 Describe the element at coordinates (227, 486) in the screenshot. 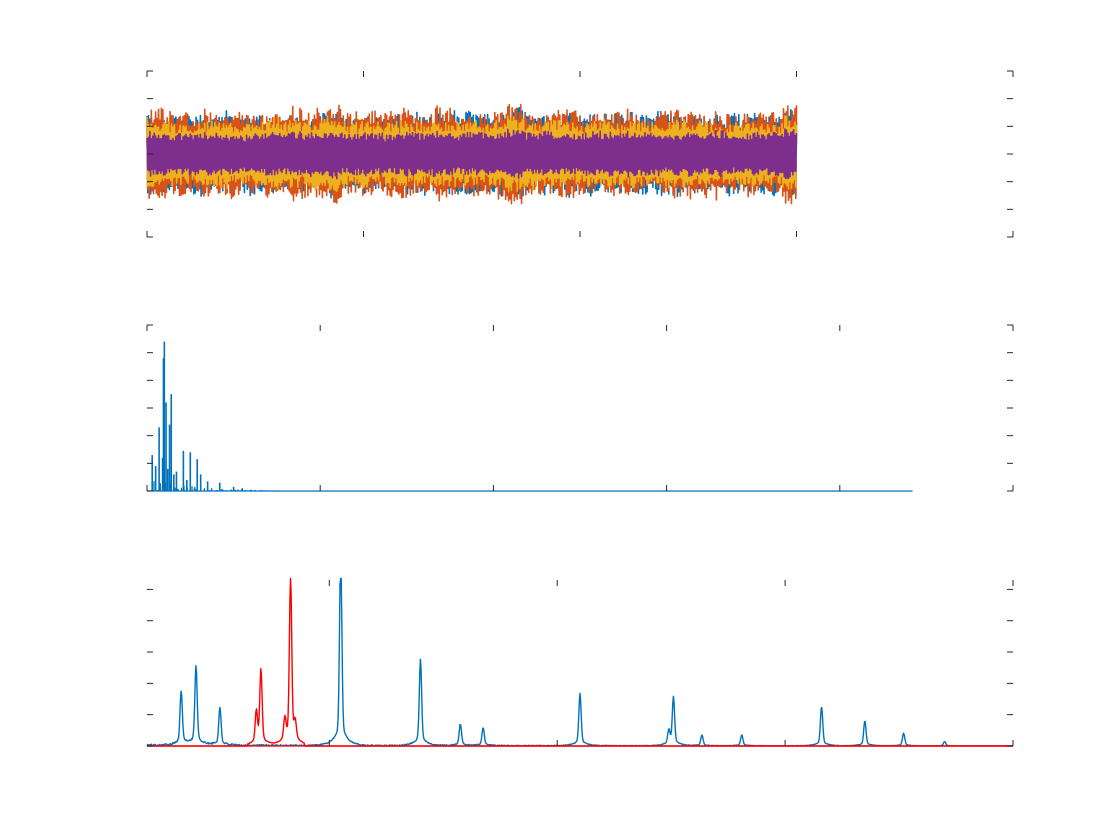

I see `spectrum-noise` at that location.